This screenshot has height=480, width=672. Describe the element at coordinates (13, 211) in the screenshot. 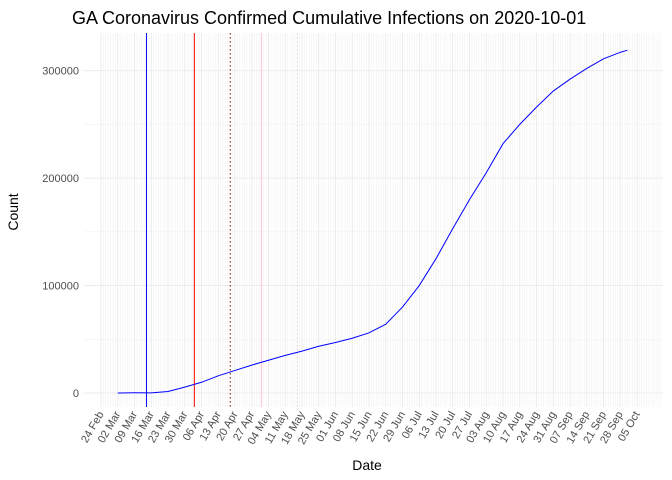

I see `y-axis-title: Count` at that location.